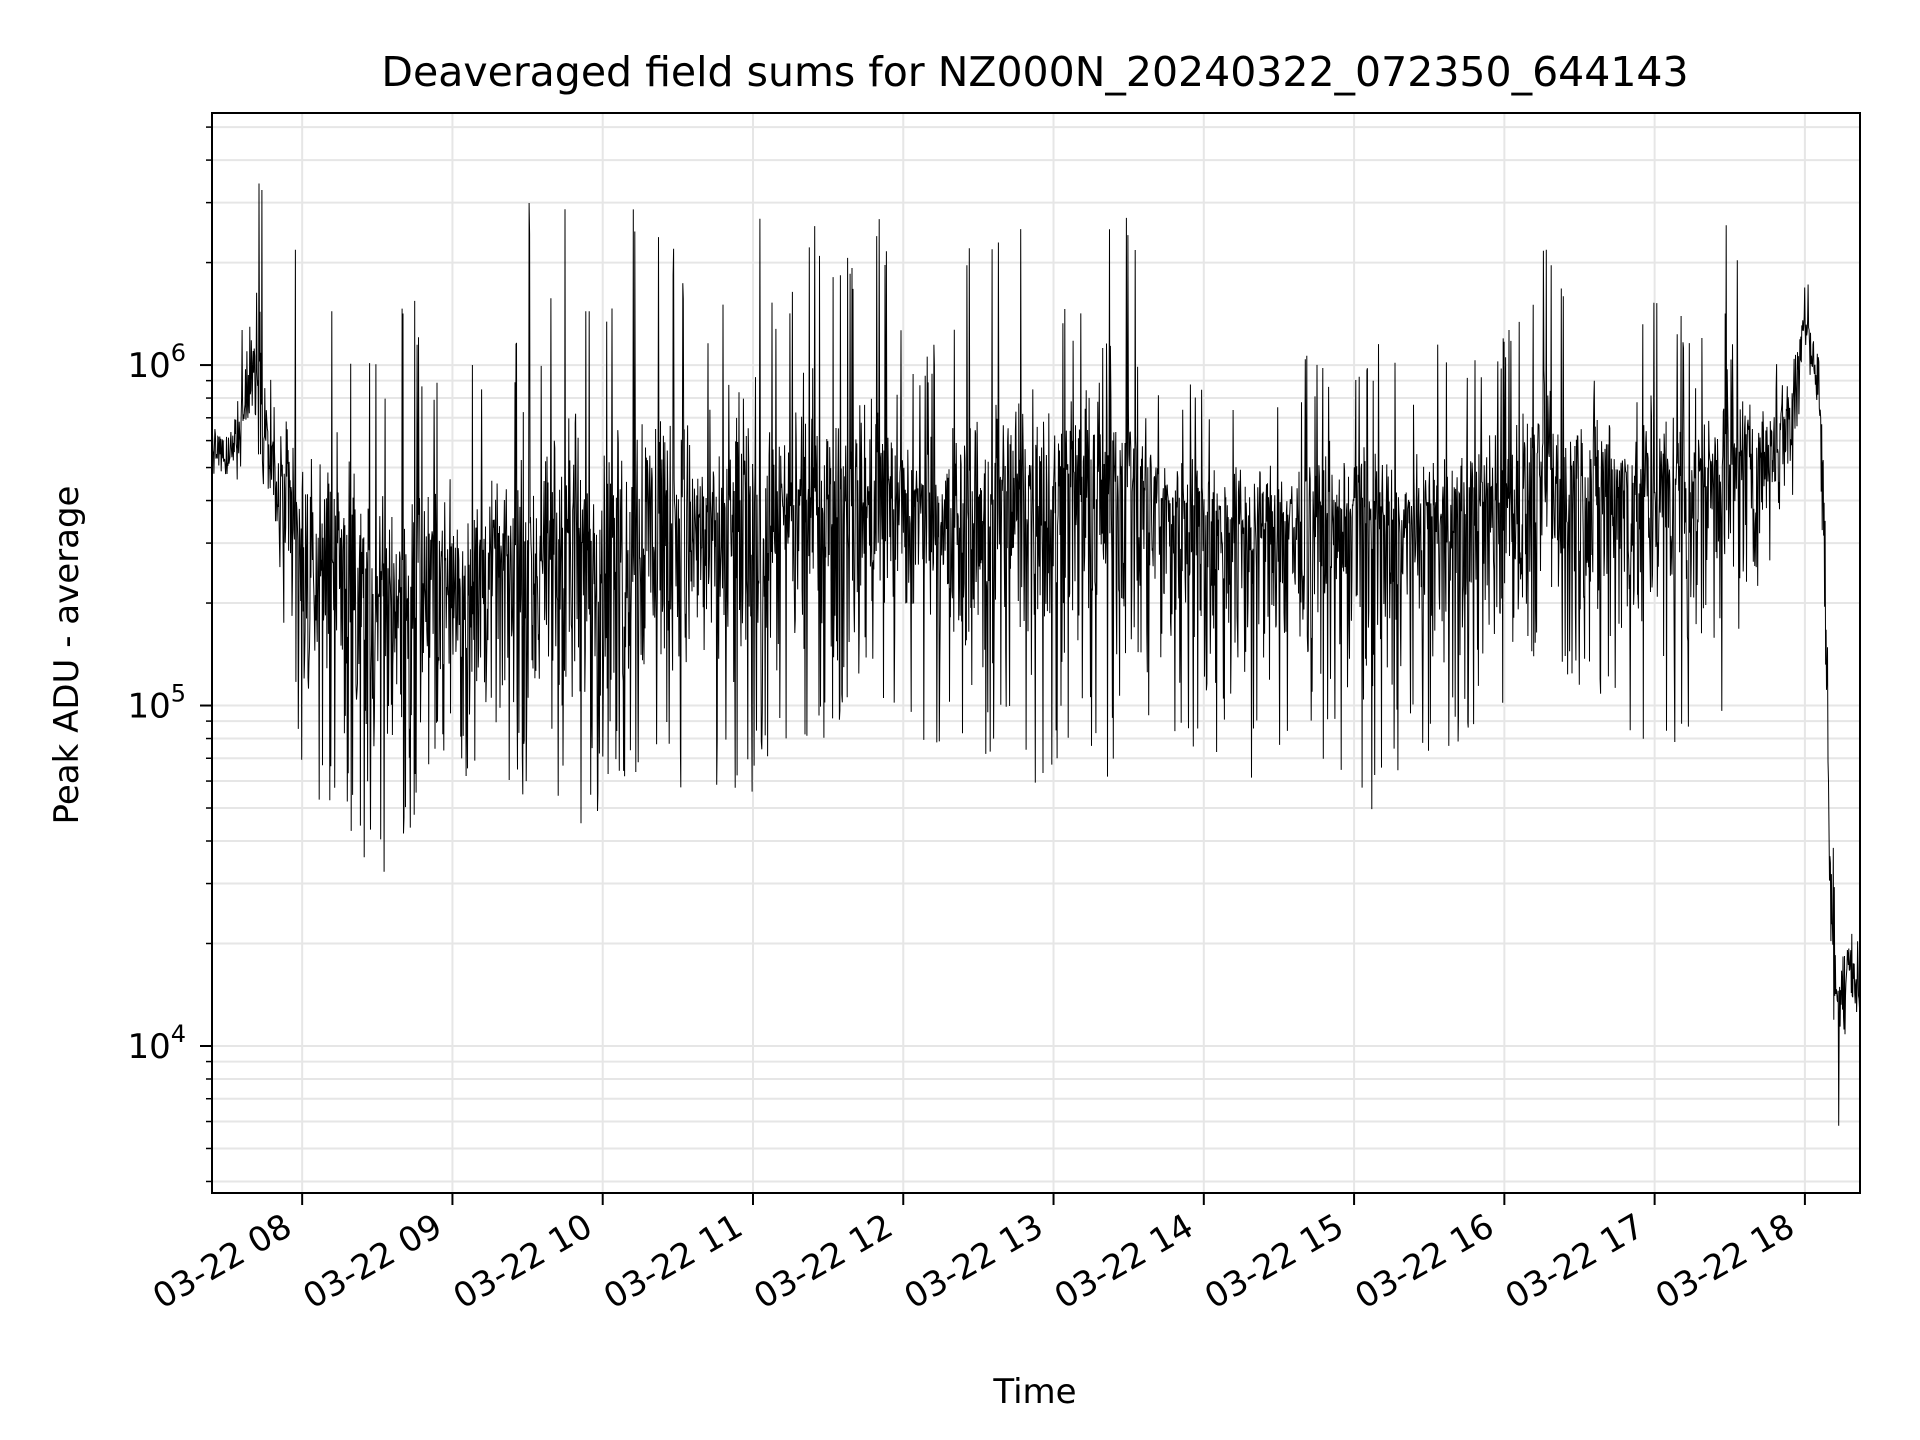 This screenshot has height=1440, width=1920. Describe the element at coordinates (1034, 1392) in the screenshot. I see `x-axis-label: Time` at that location.